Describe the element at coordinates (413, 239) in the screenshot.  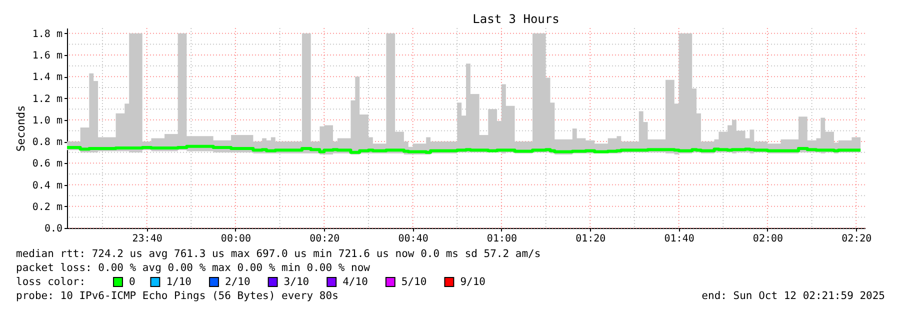
I see `x-tick-label: 00:40` at that location.